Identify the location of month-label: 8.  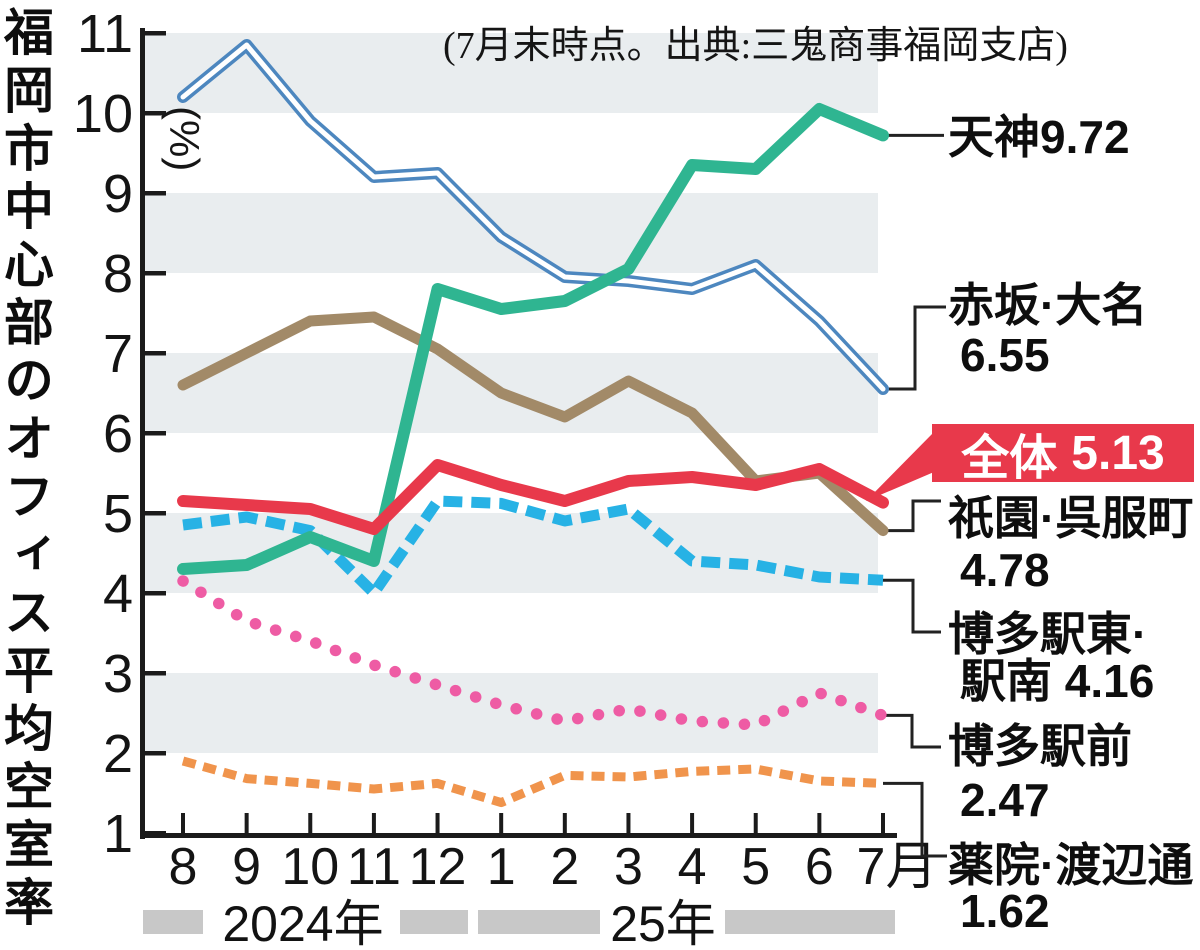
(183, 867).